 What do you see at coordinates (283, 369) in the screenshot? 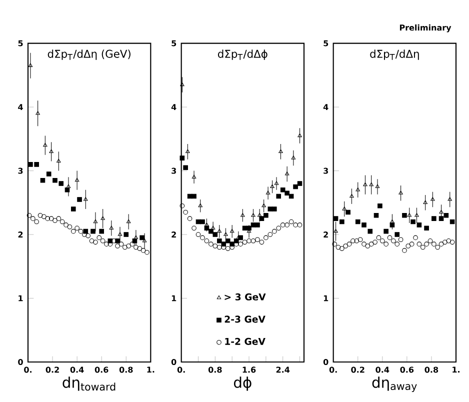
I see `x-tick-label: 2.4` at bounding box center [283, 369].